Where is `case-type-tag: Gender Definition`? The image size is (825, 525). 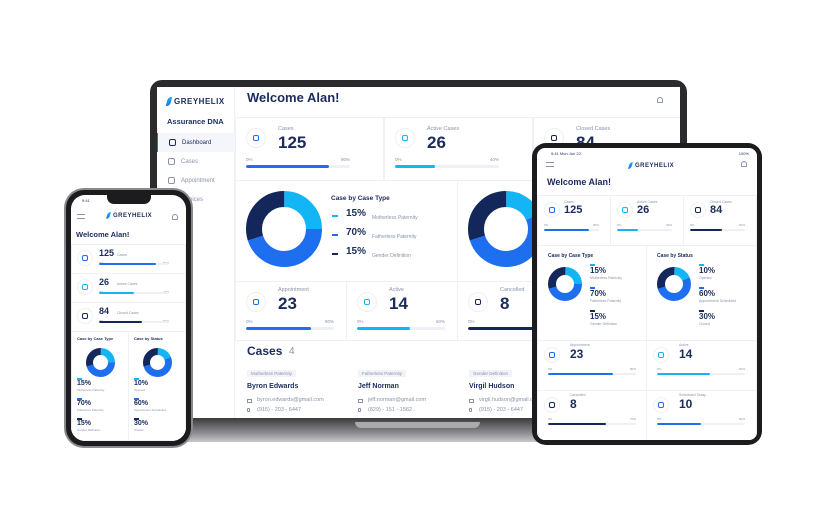
case-type-tag: Gender Definition is located at coordinates (491, 373).